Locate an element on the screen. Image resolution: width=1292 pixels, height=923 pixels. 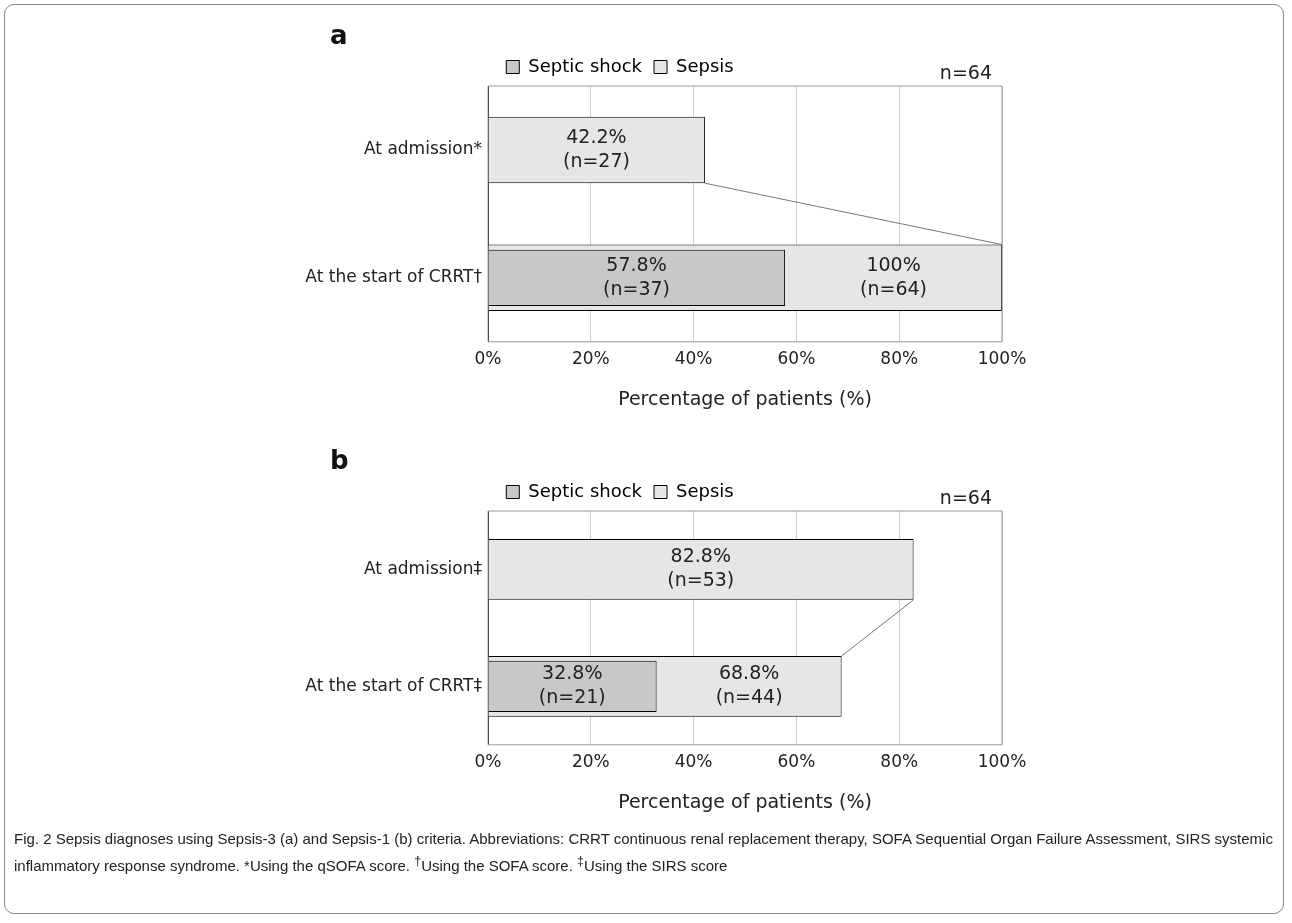
y-tick-label: At admission* is located at coordinates (422, 148).